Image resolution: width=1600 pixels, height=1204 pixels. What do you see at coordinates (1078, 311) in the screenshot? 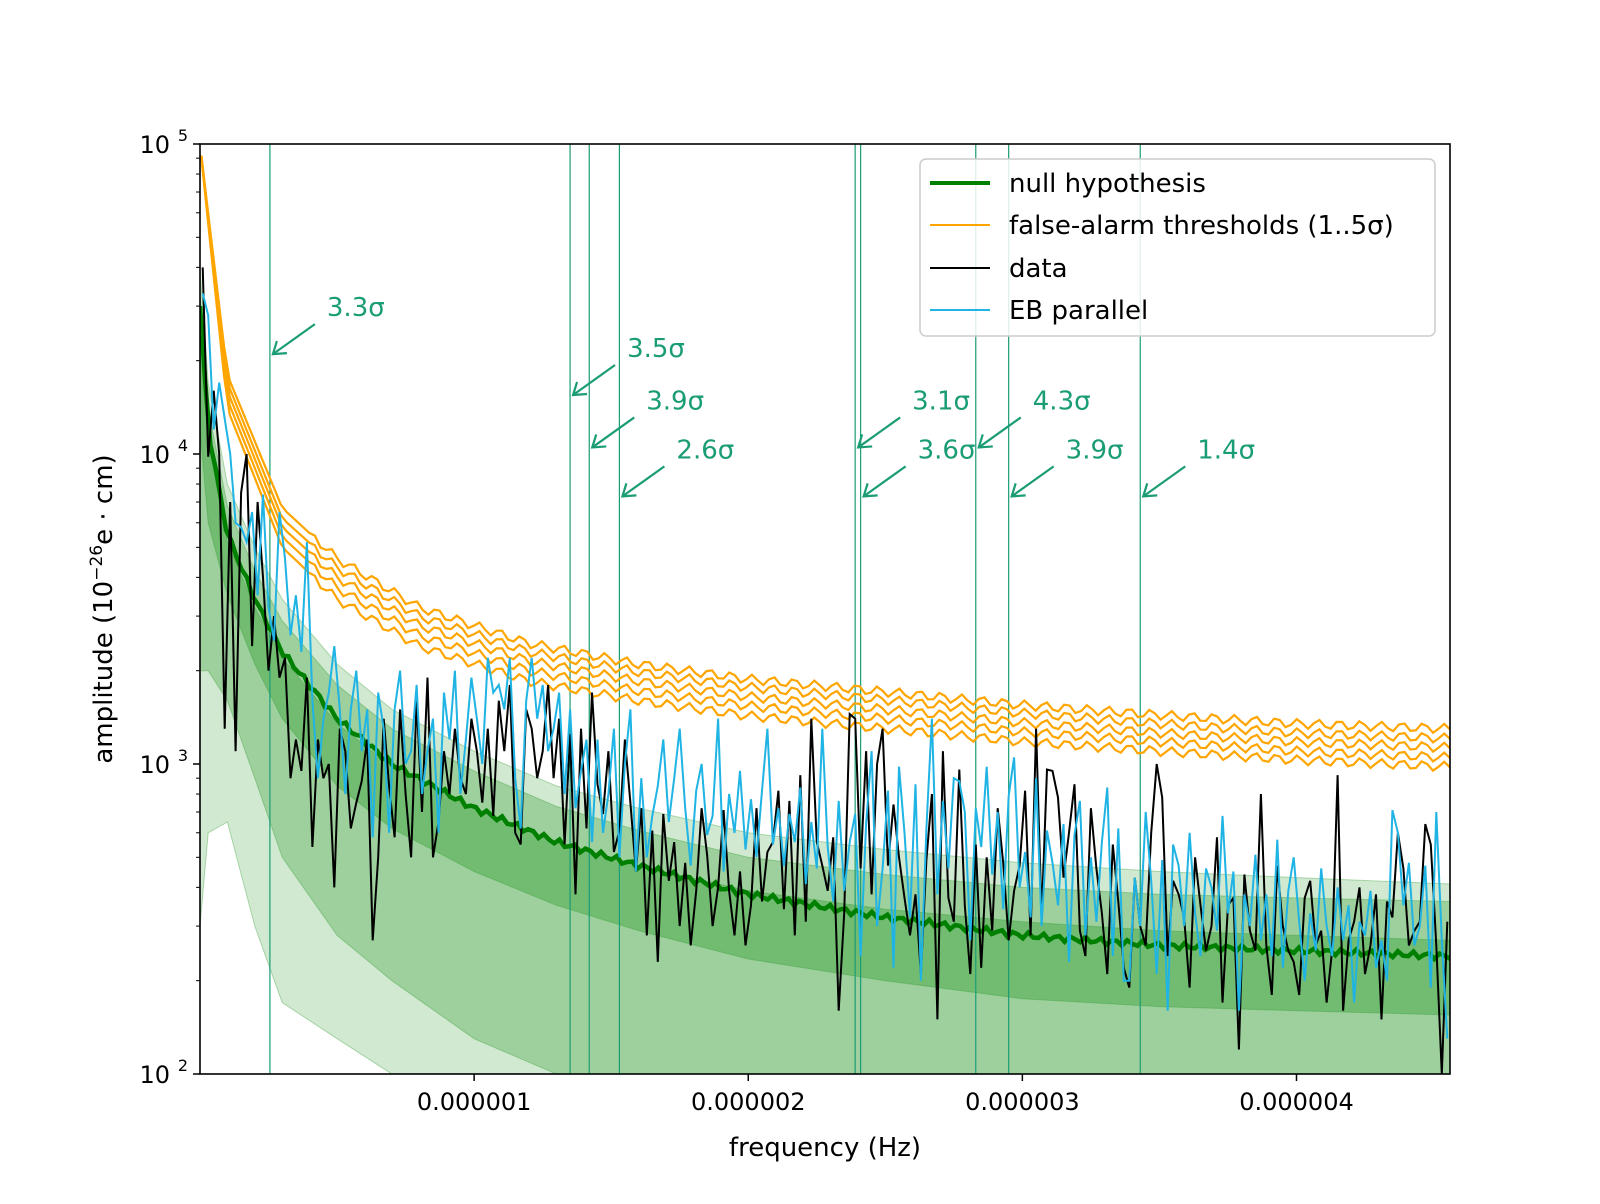
I see `legend-label-eb: EB parallel` at bounding box center [1078, 311].